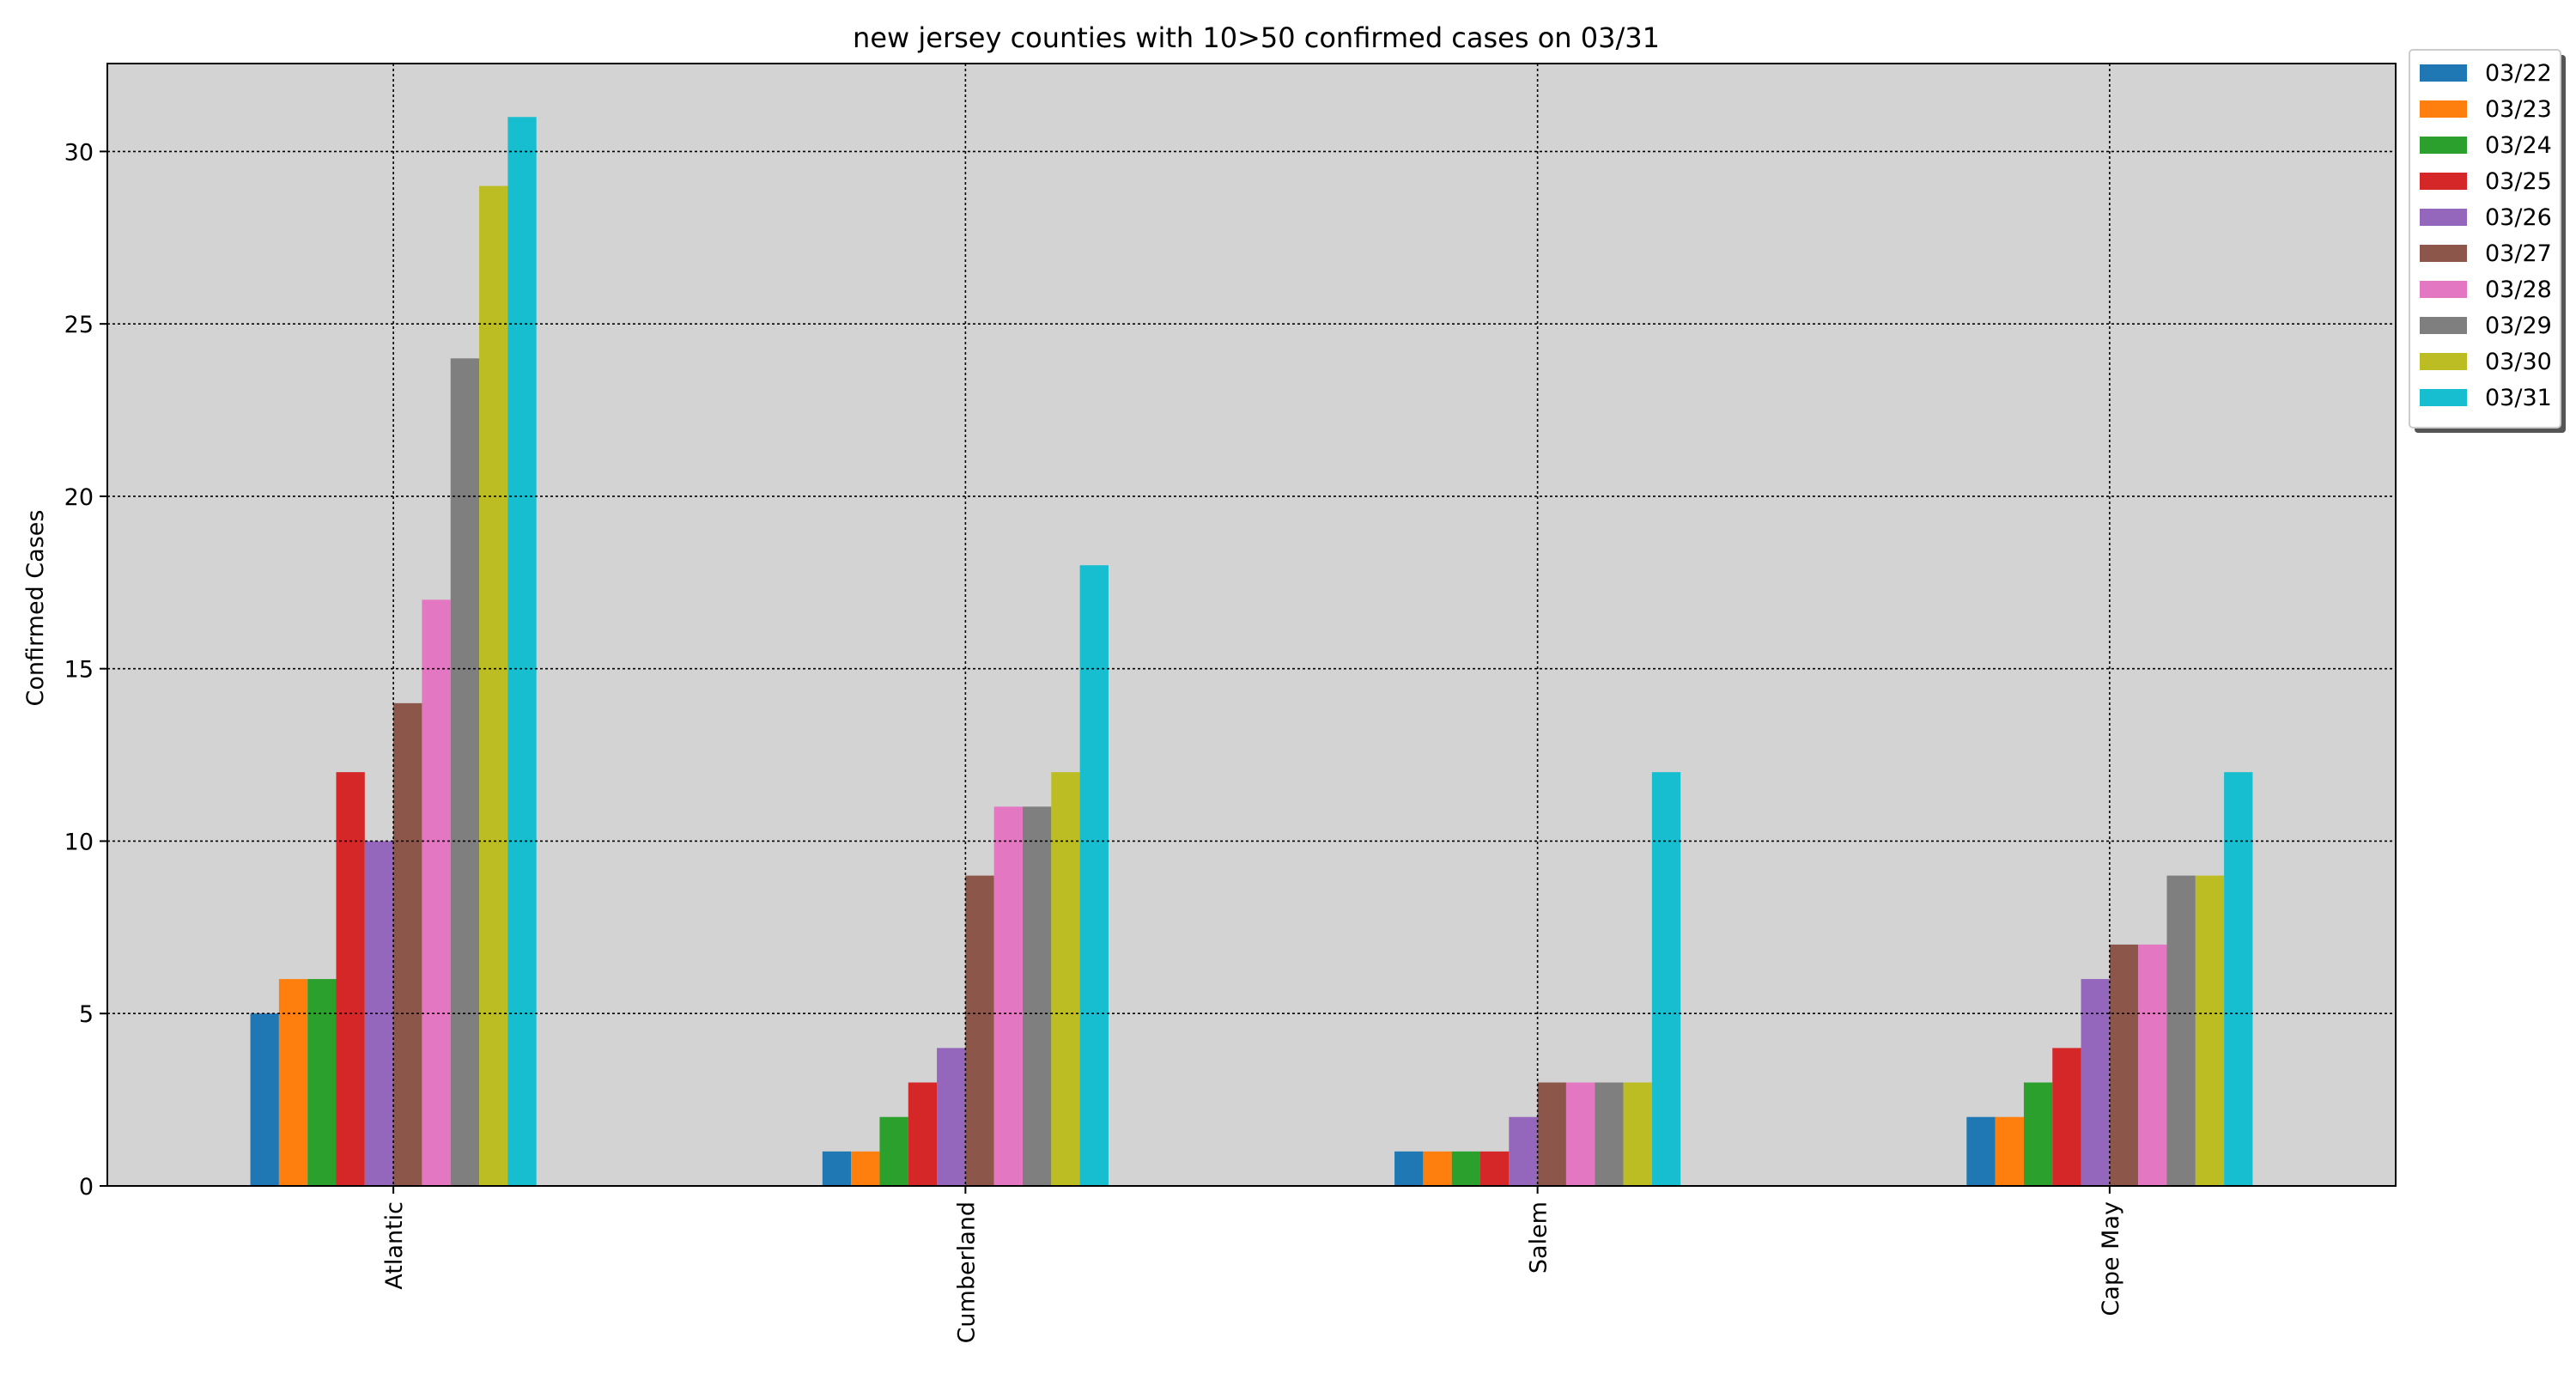  Describe the element at coordinates (79, 325) in the screenshot. I see `y-tick-label: 25` at that location.